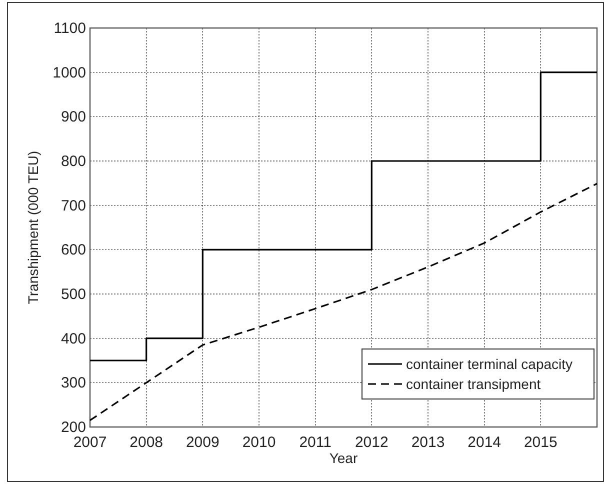 This screenshot has height=484, width=606. I want to click on x-tick-label: 2011, so click(315, 442).